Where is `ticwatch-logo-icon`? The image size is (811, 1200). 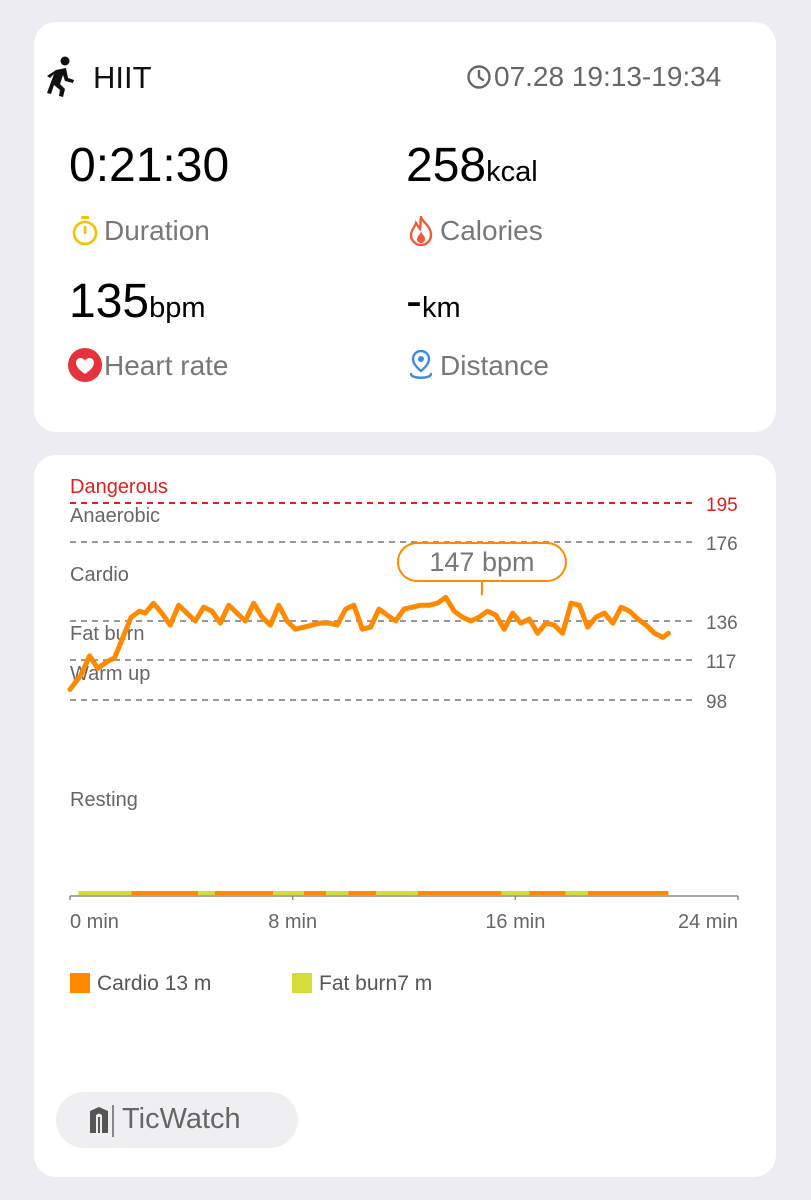 ticwatch-logo-icon is located at coordinates (99, 1122).